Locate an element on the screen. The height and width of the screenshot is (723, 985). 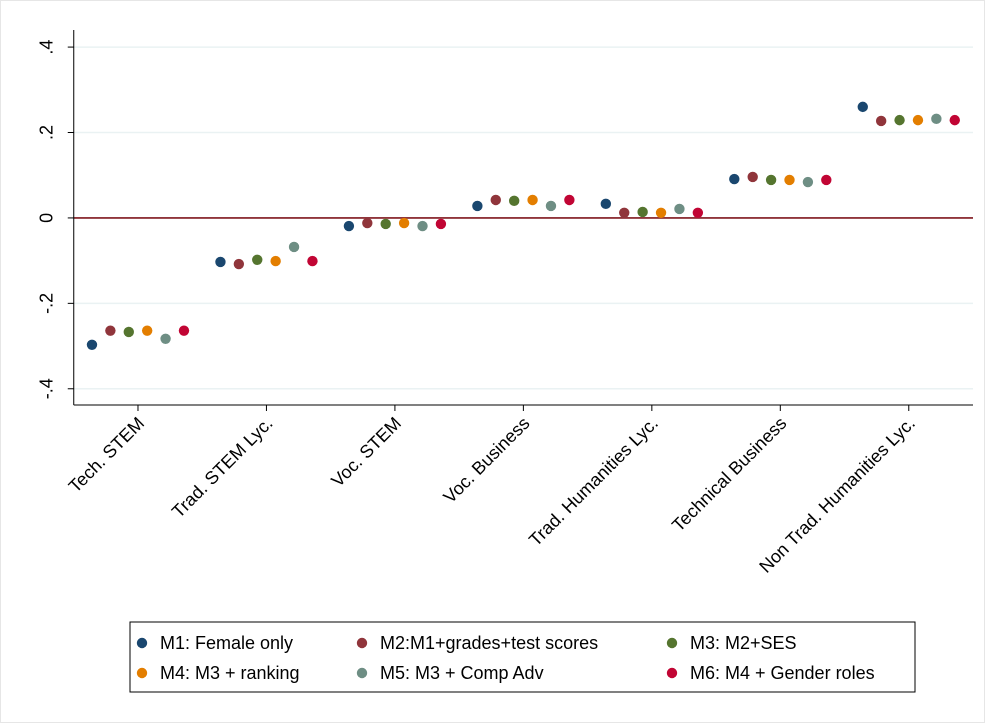
y-tick-label: -.4 is located at coordinates (47, 388).